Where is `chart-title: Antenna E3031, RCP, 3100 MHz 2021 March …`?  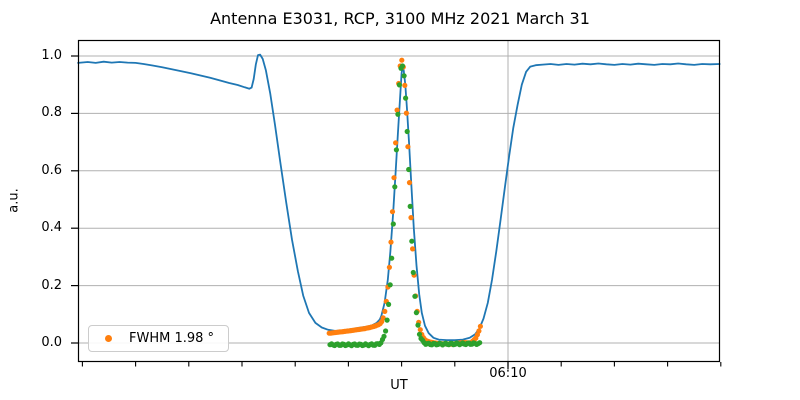
chart-title: Antenna E3031, RCP, 3100 MHz 2021 March … is located at coordinates (400, 18).